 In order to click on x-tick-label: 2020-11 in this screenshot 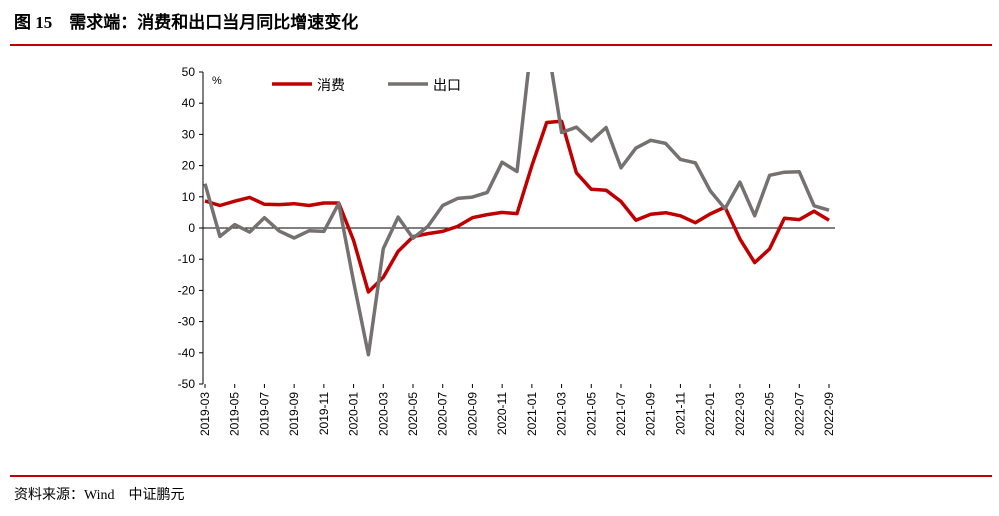, I will do `click(502, 413)`.